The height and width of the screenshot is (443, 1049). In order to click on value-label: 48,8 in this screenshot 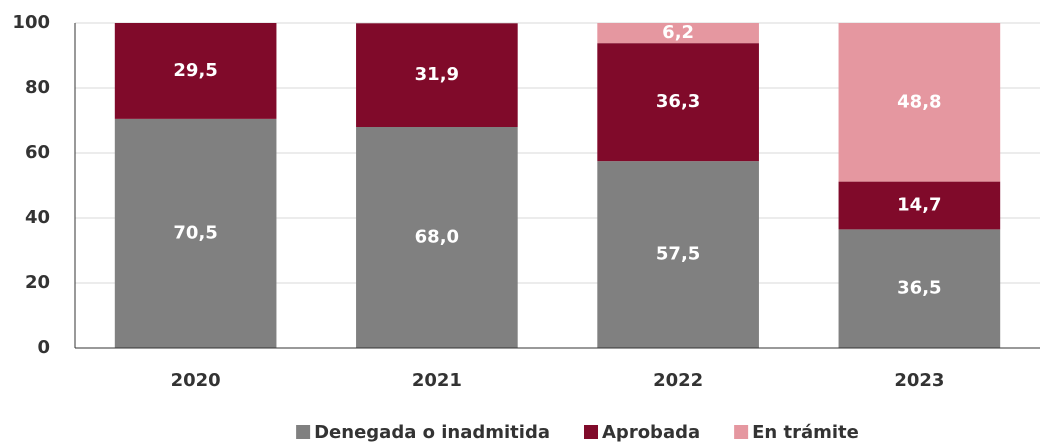, I will do `click(919, 101)`.